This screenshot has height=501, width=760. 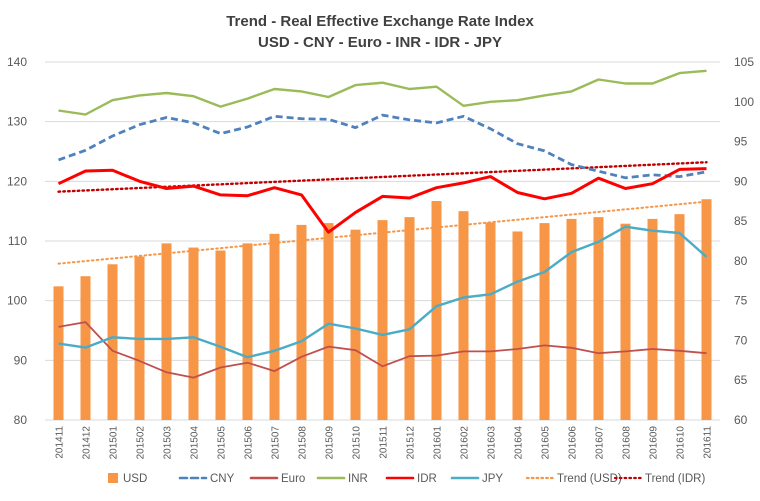 I want to click on y-right-tick-label: 65, so click(x=741, y=380).